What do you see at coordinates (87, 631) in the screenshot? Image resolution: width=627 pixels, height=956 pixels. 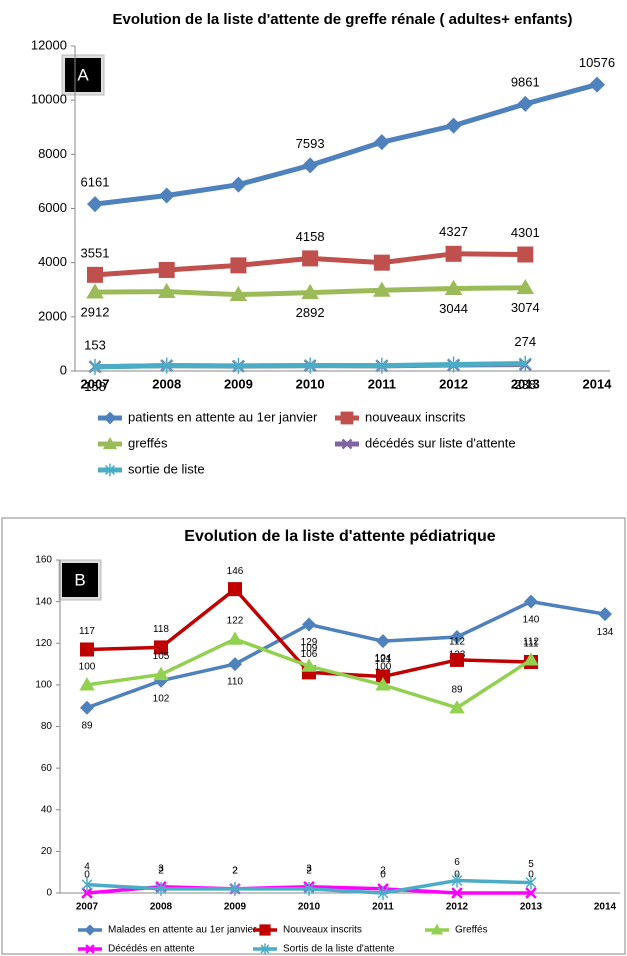 I see `data-label: 117` at bounding box center [87, 631].